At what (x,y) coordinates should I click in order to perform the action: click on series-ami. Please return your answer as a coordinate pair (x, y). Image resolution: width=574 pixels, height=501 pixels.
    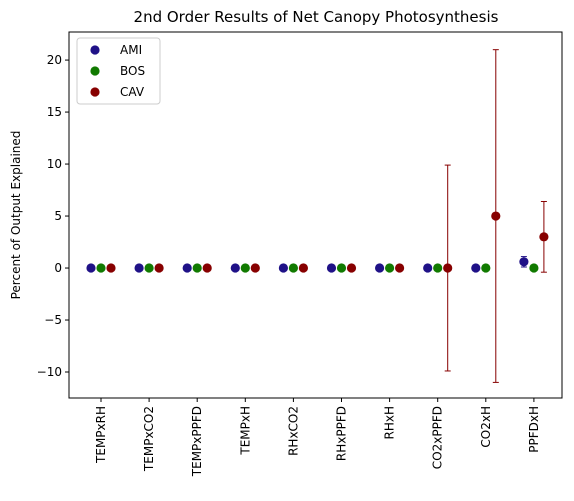
    Looking at the image, I should click on (307, 264).